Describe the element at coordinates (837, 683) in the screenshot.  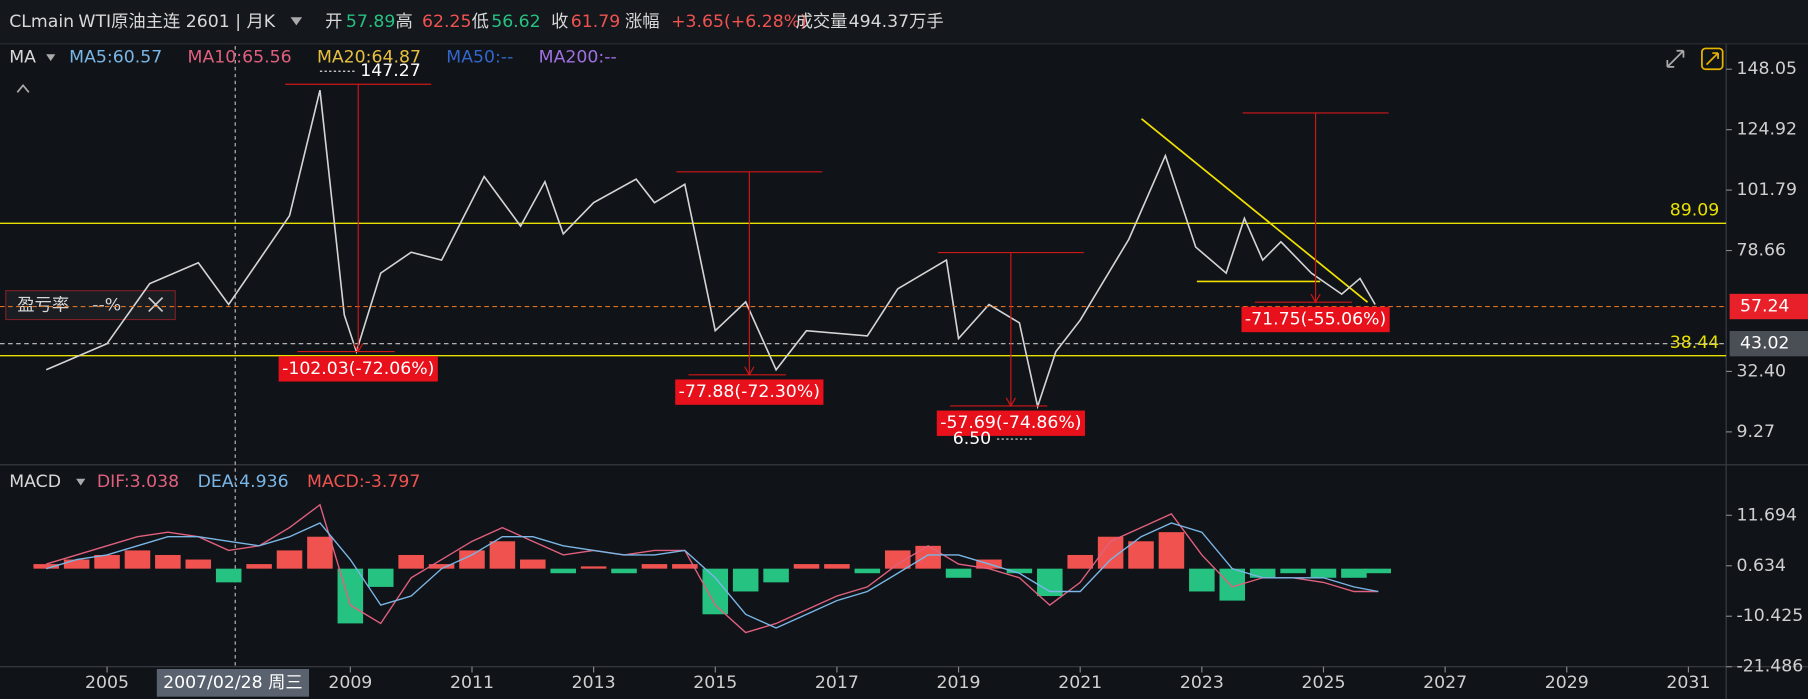
I see `x-tick-label: 2017` at that location.